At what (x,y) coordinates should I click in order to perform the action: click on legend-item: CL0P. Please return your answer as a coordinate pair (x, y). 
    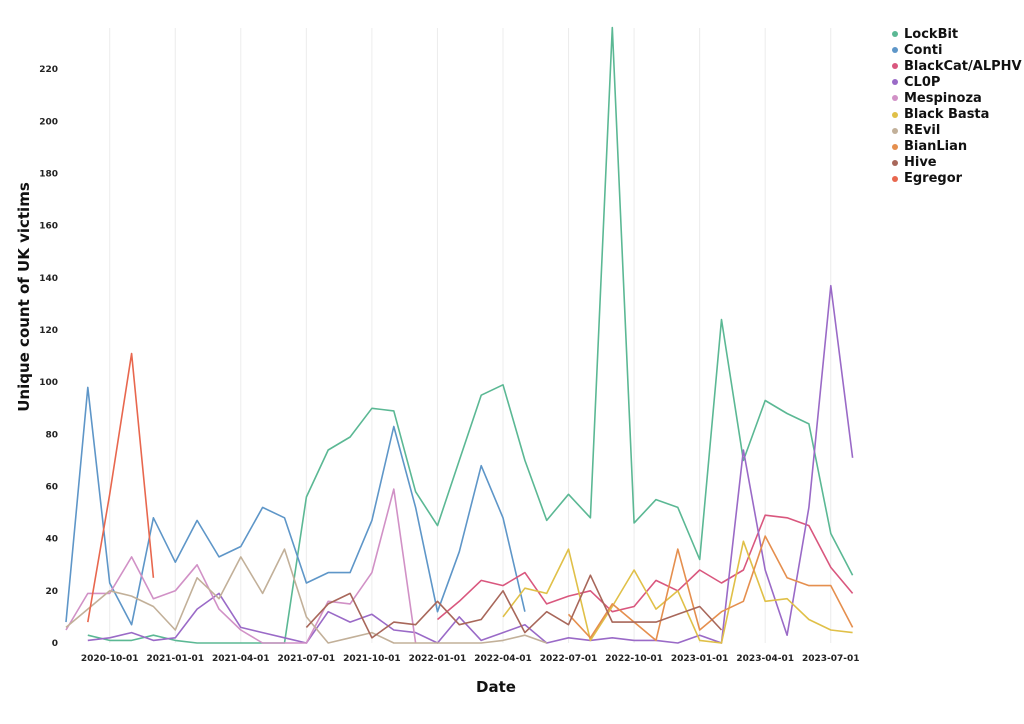
    Looking at the image, I should click on (957, 82).